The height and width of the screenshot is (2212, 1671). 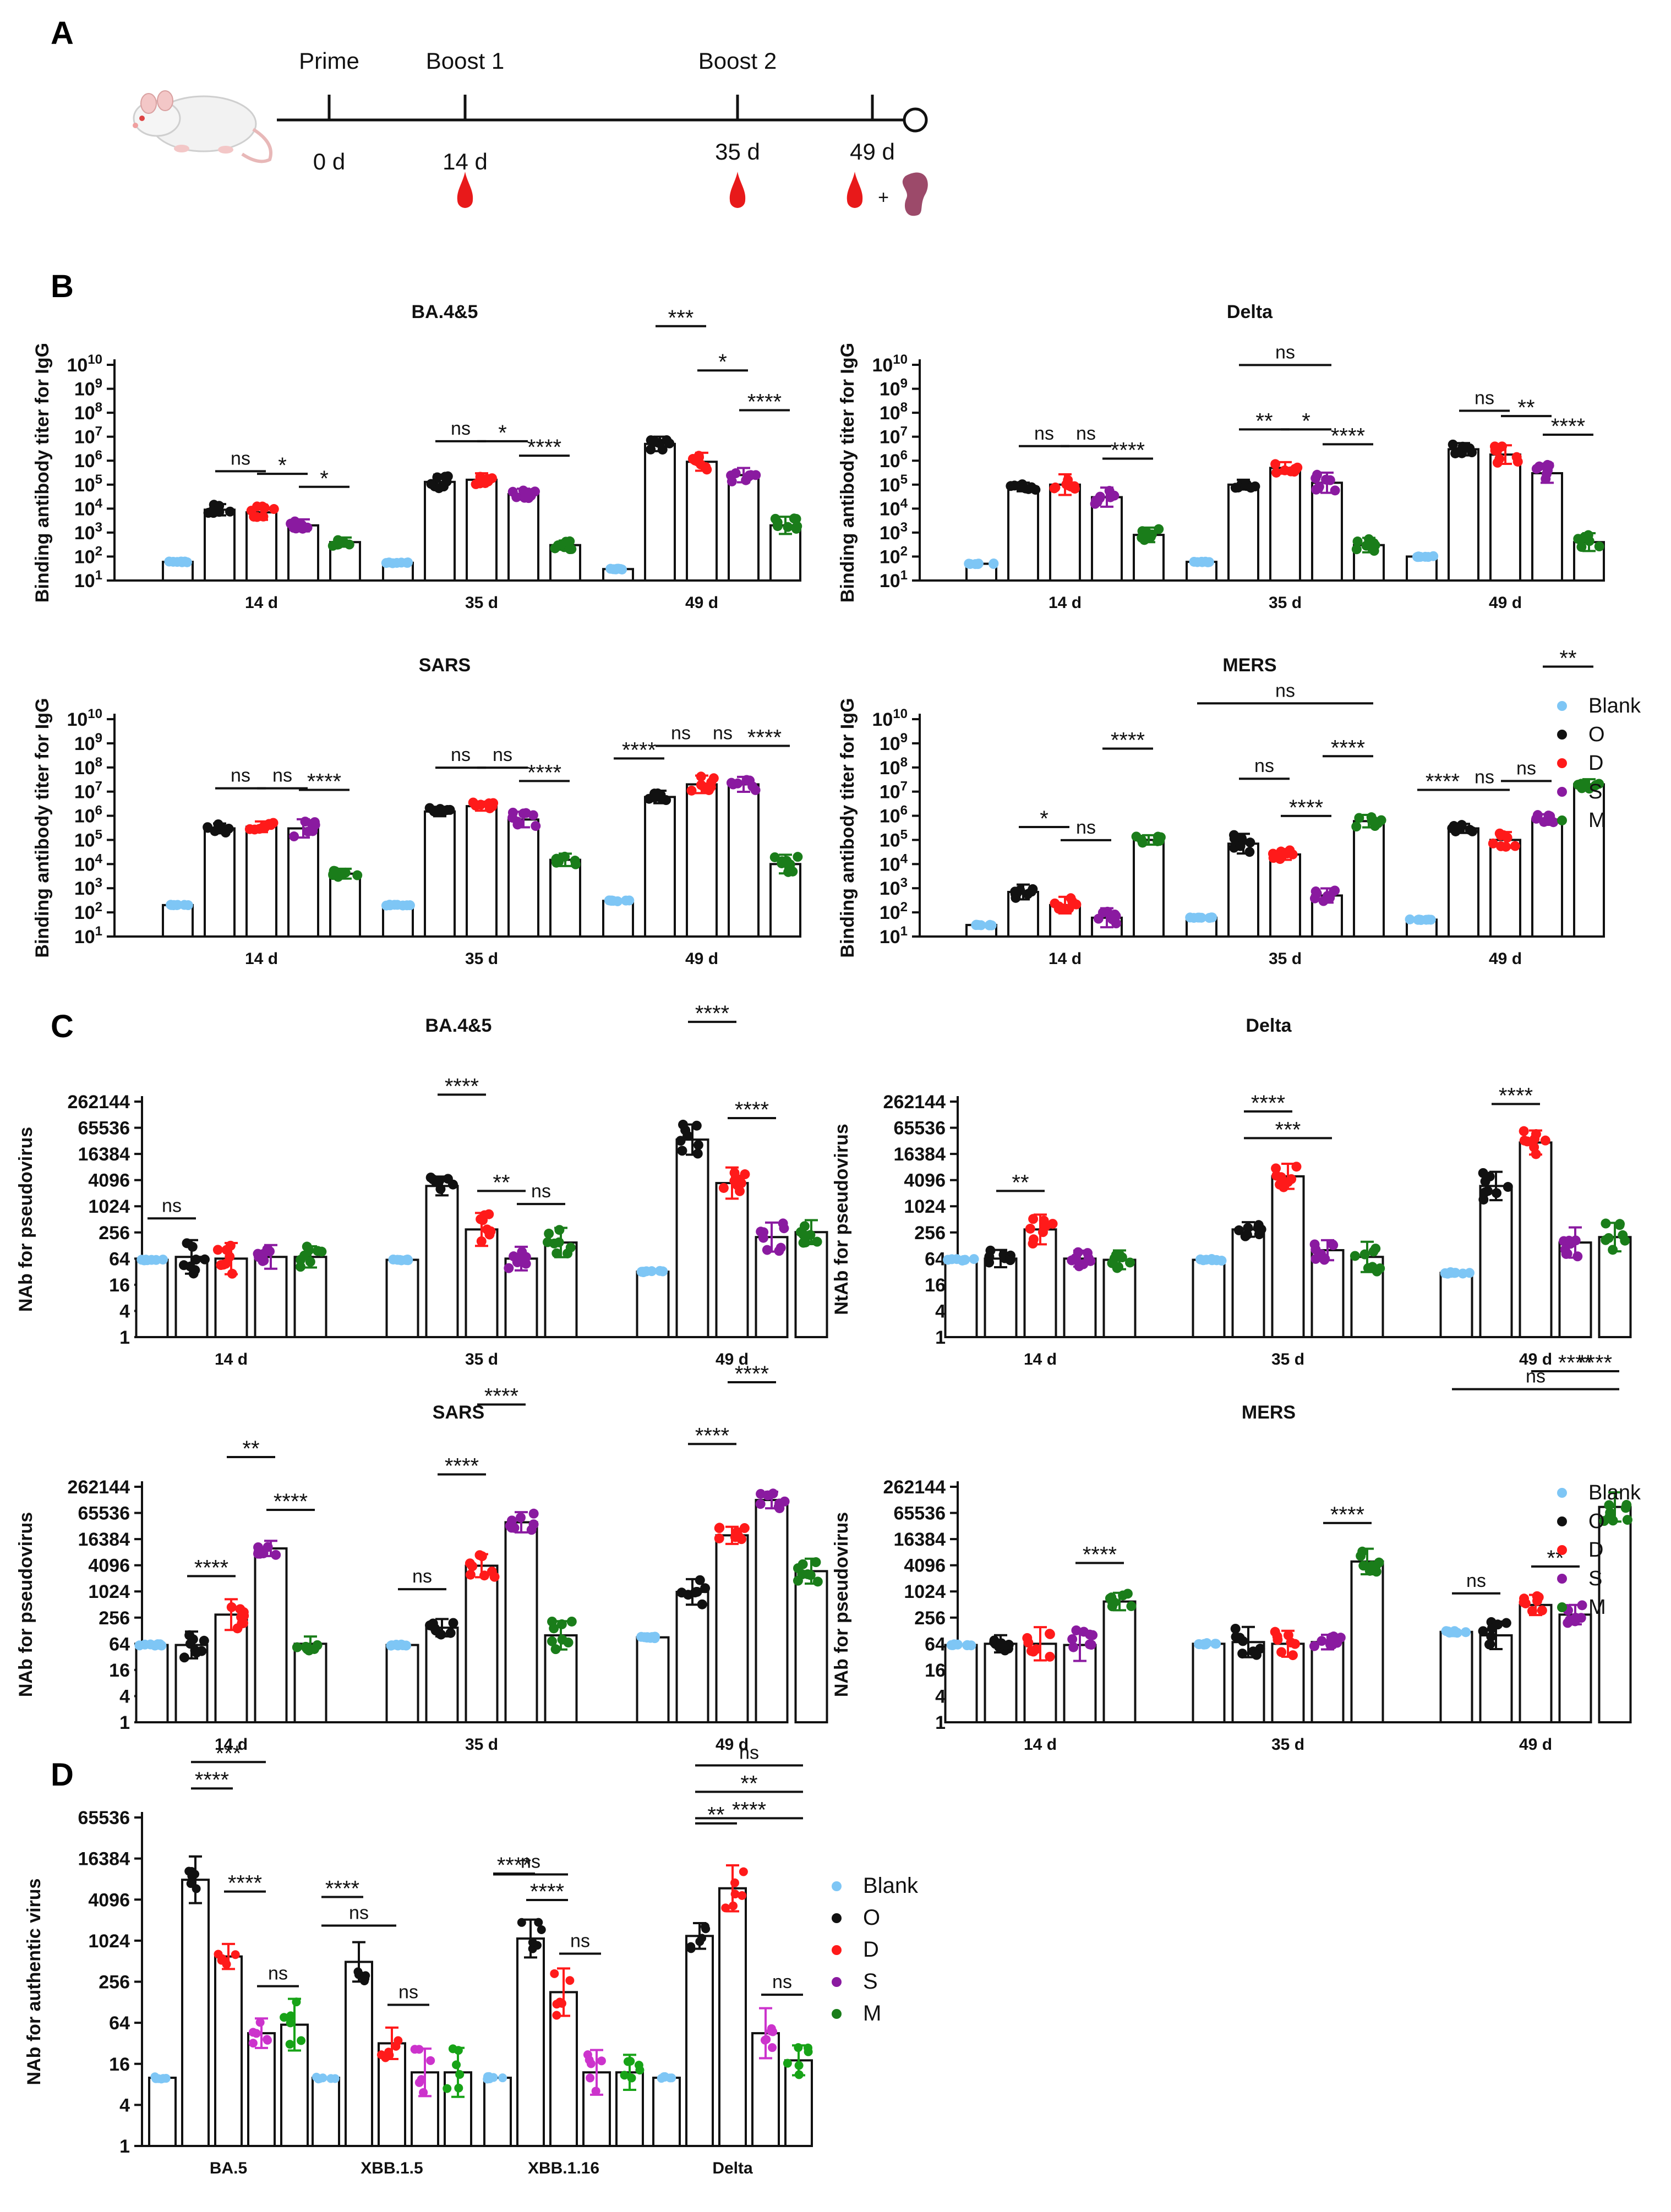 What do you see at coordinates (229, 1754) in the screenshot?
I see `significance-label: ***` at bounding box center [229, 1754].